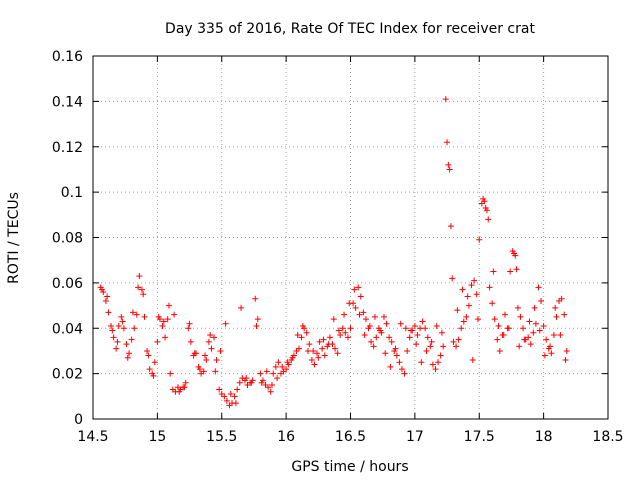 This screenshot has width=640, height=480. I want to click on x-axis-label: GPS time / hours, so click(349, 467).